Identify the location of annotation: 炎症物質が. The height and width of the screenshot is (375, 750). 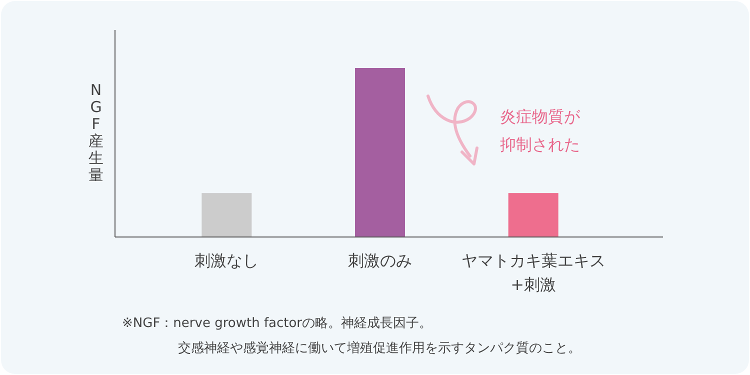
(540, 116).